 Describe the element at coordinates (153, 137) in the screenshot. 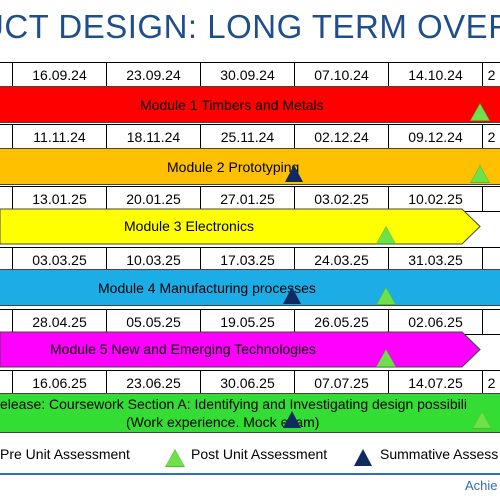

I see `date-cell: 18.11.24` at that location.